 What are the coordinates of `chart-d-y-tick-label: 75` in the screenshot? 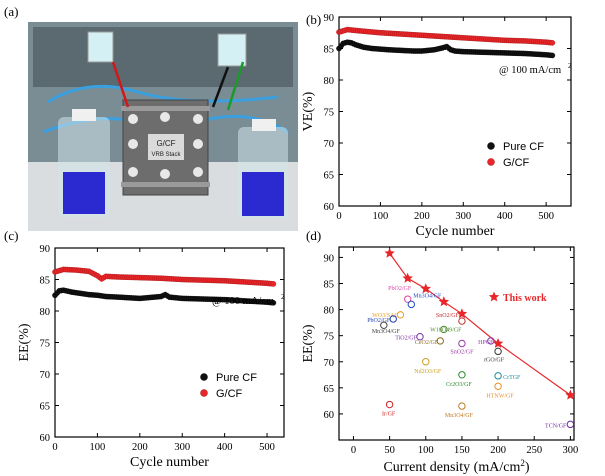 It's located at (329, 337).